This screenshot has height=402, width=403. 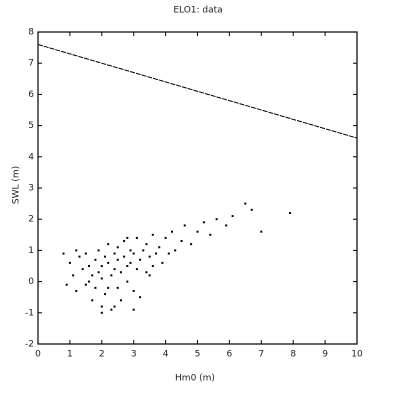 What do you see at coordinates (293, 355) in the screenshot?
I see `x-tick-label: 8` at bounding box center [293, 355].